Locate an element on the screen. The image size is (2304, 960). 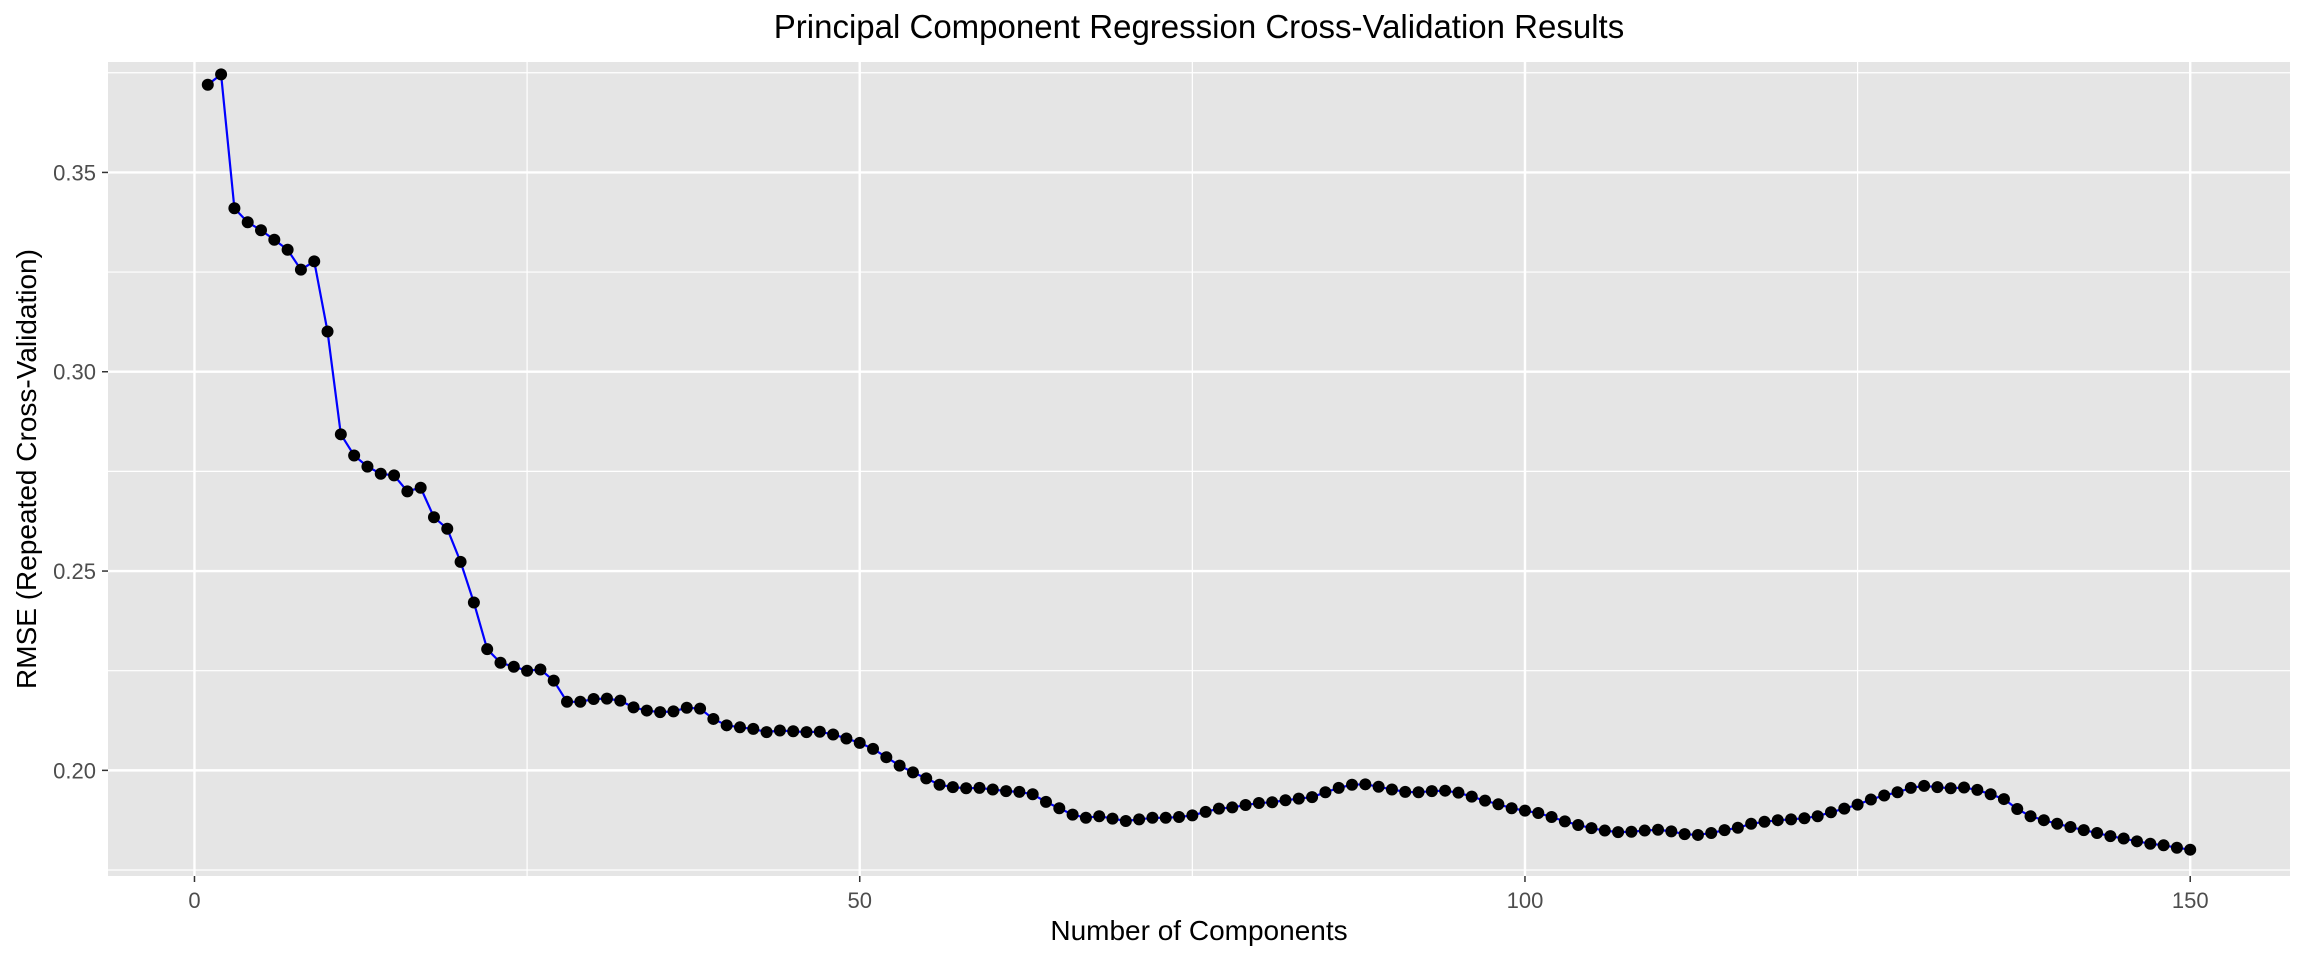
x-axis-title: Number of Components is located at coordinates (1198, 930).